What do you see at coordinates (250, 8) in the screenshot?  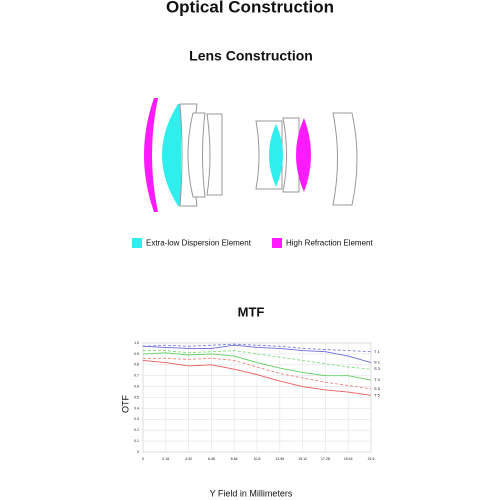 I see `page-title: Optical Construction` at bounding box center [250, 8].